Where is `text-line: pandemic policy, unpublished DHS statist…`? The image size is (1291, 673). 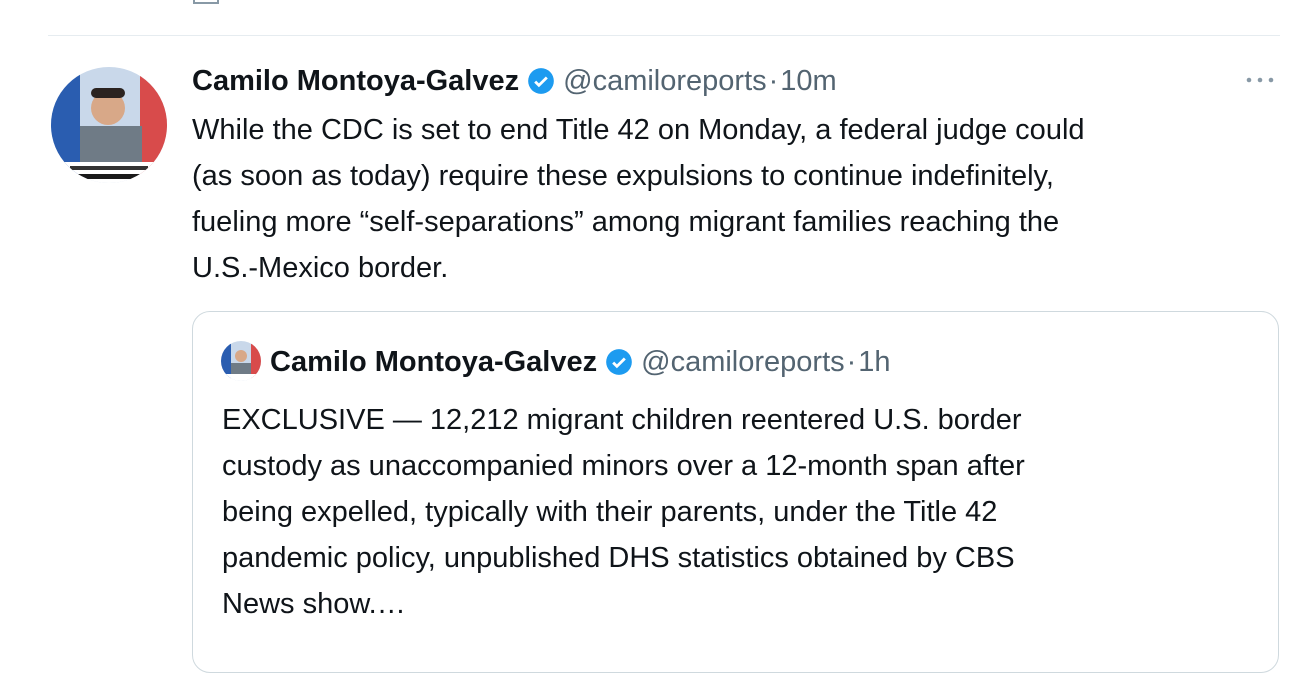
text-line: pandemic policy, unpublished DHS statist… is located at coordinates (618, 558).